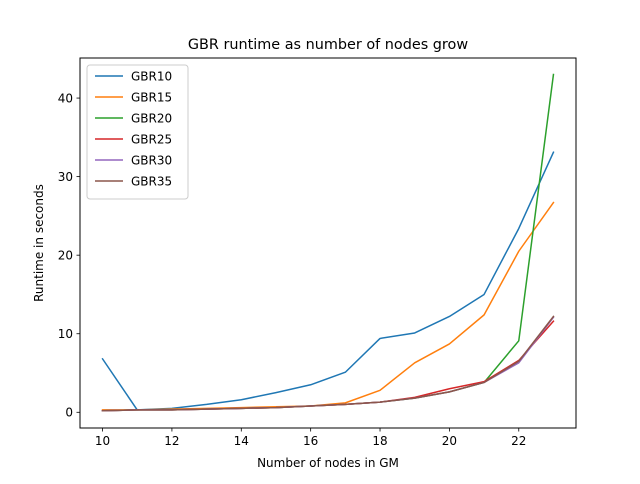  I want to click on y-tick-label: 30, so click(65, 177).